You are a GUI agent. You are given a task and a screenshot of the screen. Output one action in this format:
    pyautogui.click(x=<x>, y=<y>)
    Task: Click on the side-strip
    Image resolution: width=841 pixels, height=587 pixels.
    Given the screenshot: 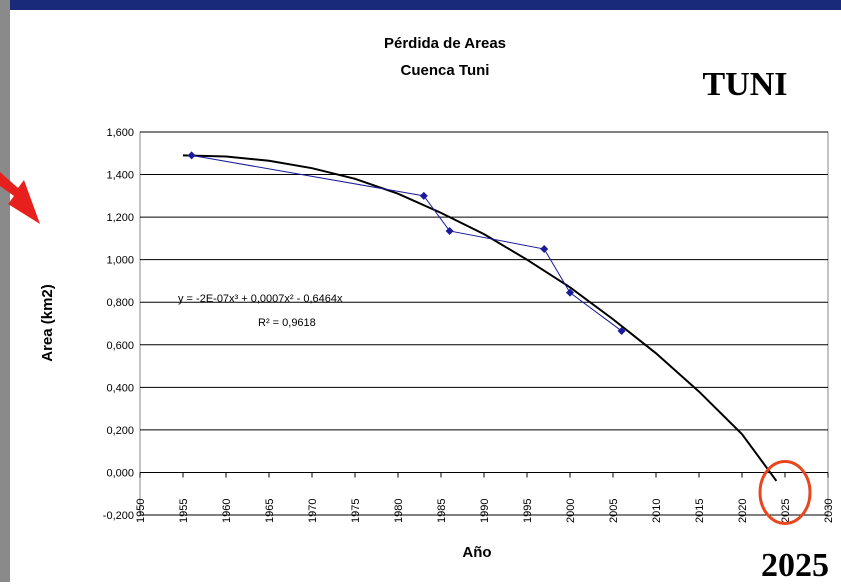 What is the action you would take?
    pyautogui.click(x=5, y=291)
    